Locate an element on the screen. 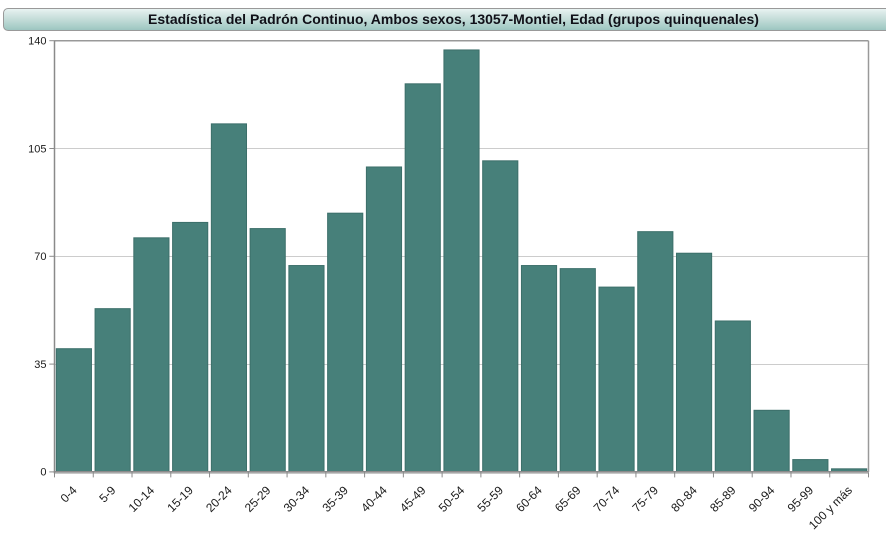  svg-text: 50-54 is located at coordinates (452, 499).